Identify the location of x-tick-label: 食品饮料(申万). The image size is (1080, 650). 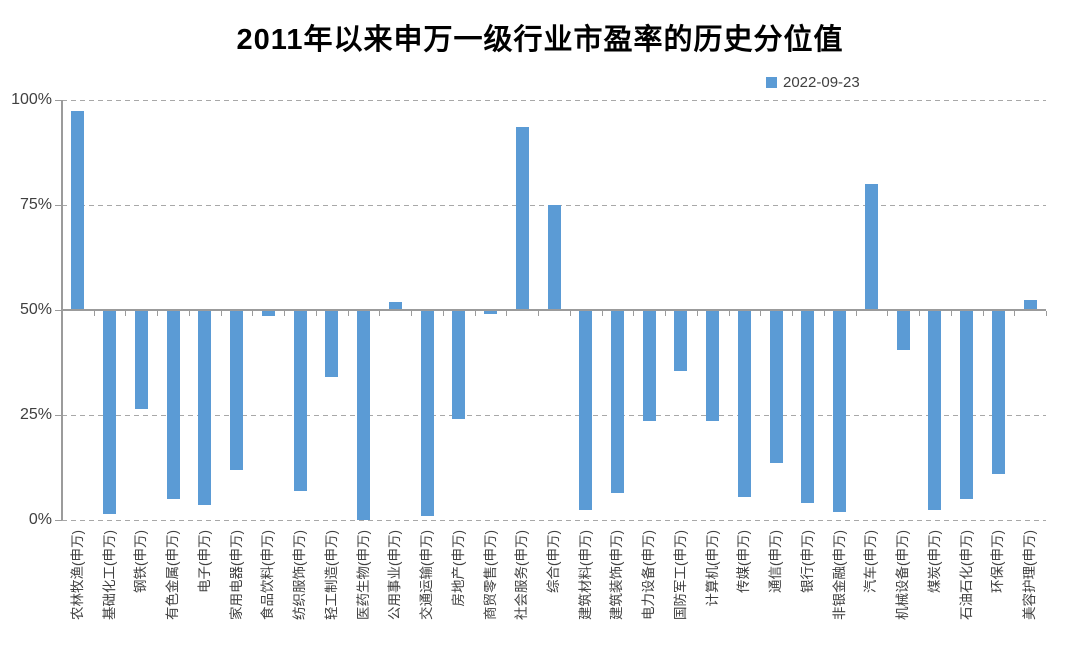
(268, 574).